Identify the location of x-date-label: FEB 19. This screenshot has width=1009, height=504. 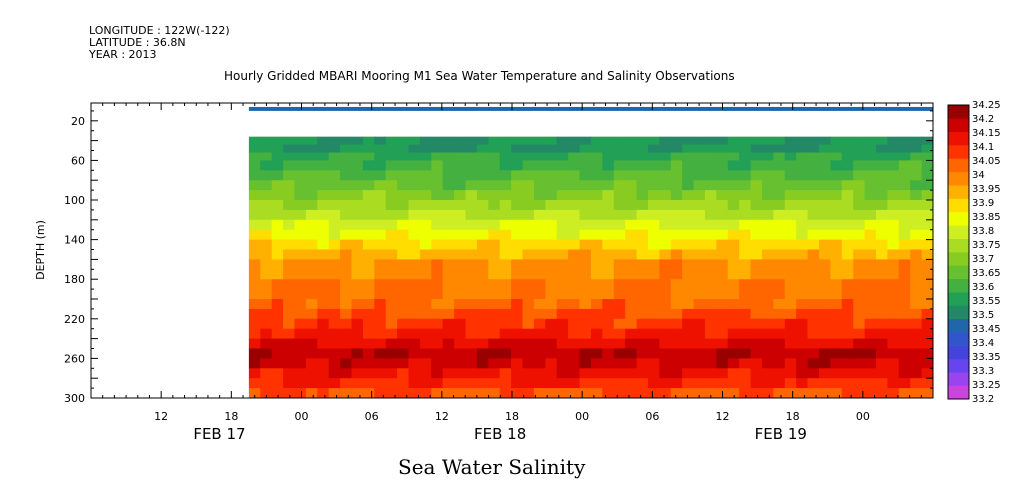
(781, 434).